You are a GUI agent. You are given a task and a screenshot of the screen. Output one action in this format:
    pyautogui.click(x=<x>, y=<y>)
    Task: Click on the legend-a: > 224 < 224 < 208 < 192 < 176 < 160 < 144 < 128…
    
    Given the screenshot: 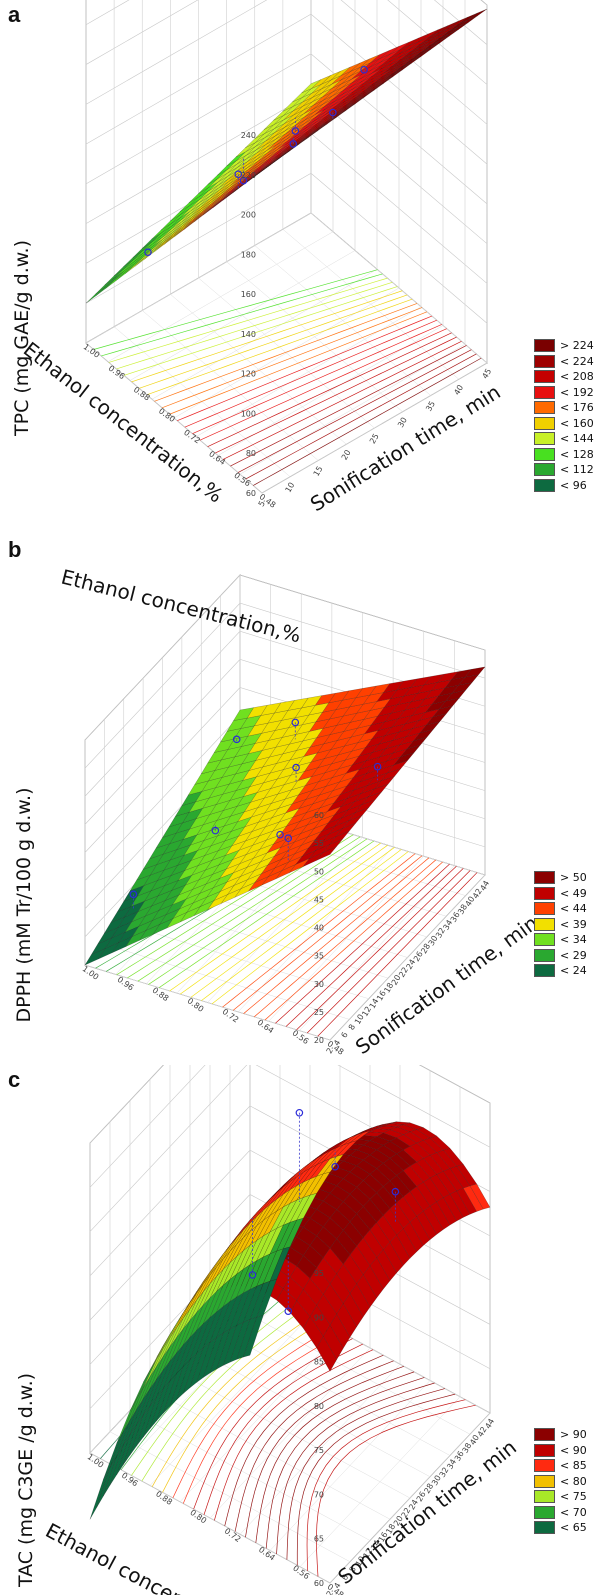 What is the action you would take?
    pyautogui.click(x=564, y=415)
    